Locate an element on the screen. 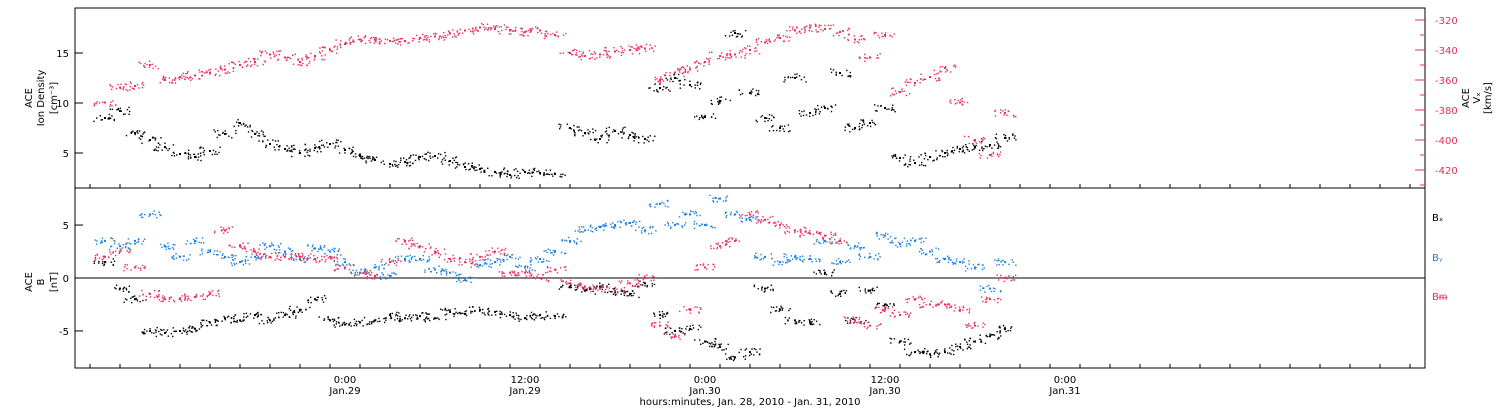 The height and width of the screenshot is (410, 1500). data-point-vx is located at coordinates (960, 102).